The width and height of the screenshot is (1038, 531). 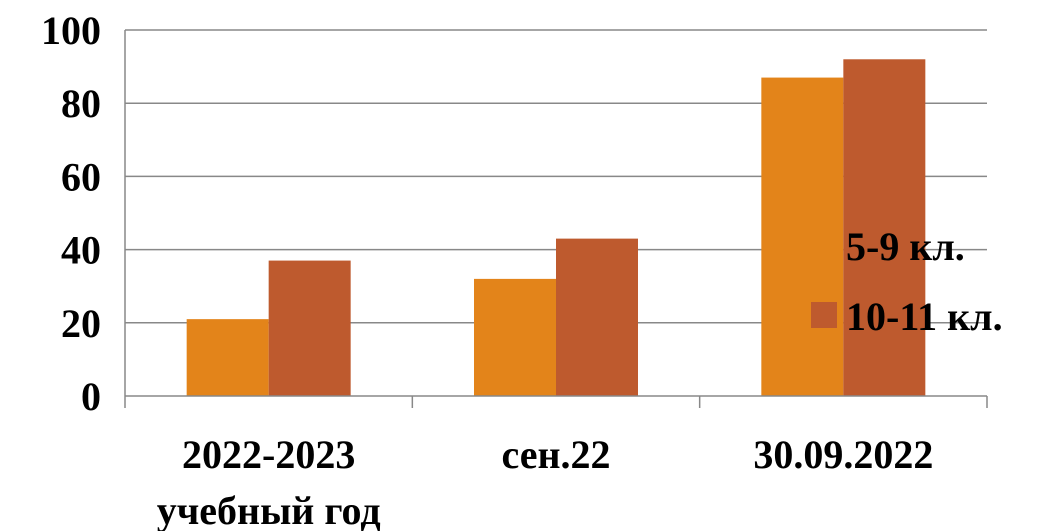 What do you see at coordinates (71, 30) in the screenshot?
I see `y-tick-label: 100` at bounding box center [71, 30].